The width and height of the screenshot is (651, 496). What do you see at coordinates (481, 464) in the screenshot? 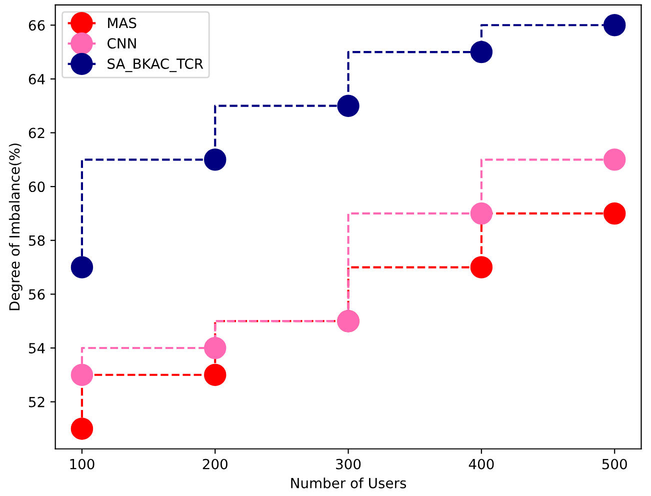
I see `x-tick-label: 400` at bounding box center [481, 464].